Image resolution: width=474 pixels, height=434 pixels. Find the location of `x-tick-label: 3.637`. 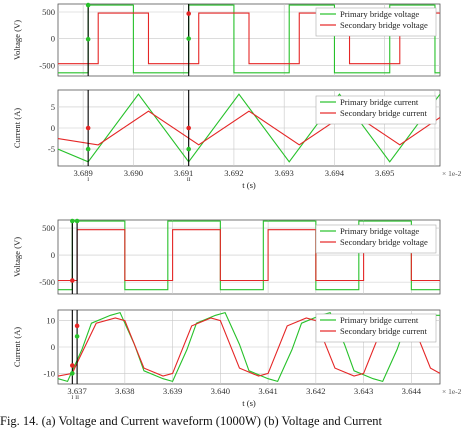

x-tick-label: 3.637 is located at coordinates (77, 391).